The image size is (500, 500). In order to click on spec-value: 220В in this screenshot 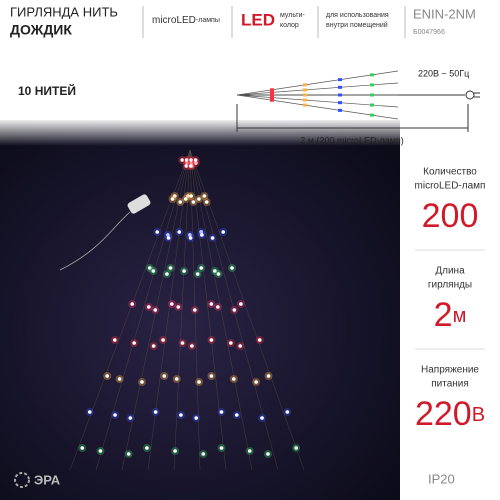, I will do `click(450, 414)`.